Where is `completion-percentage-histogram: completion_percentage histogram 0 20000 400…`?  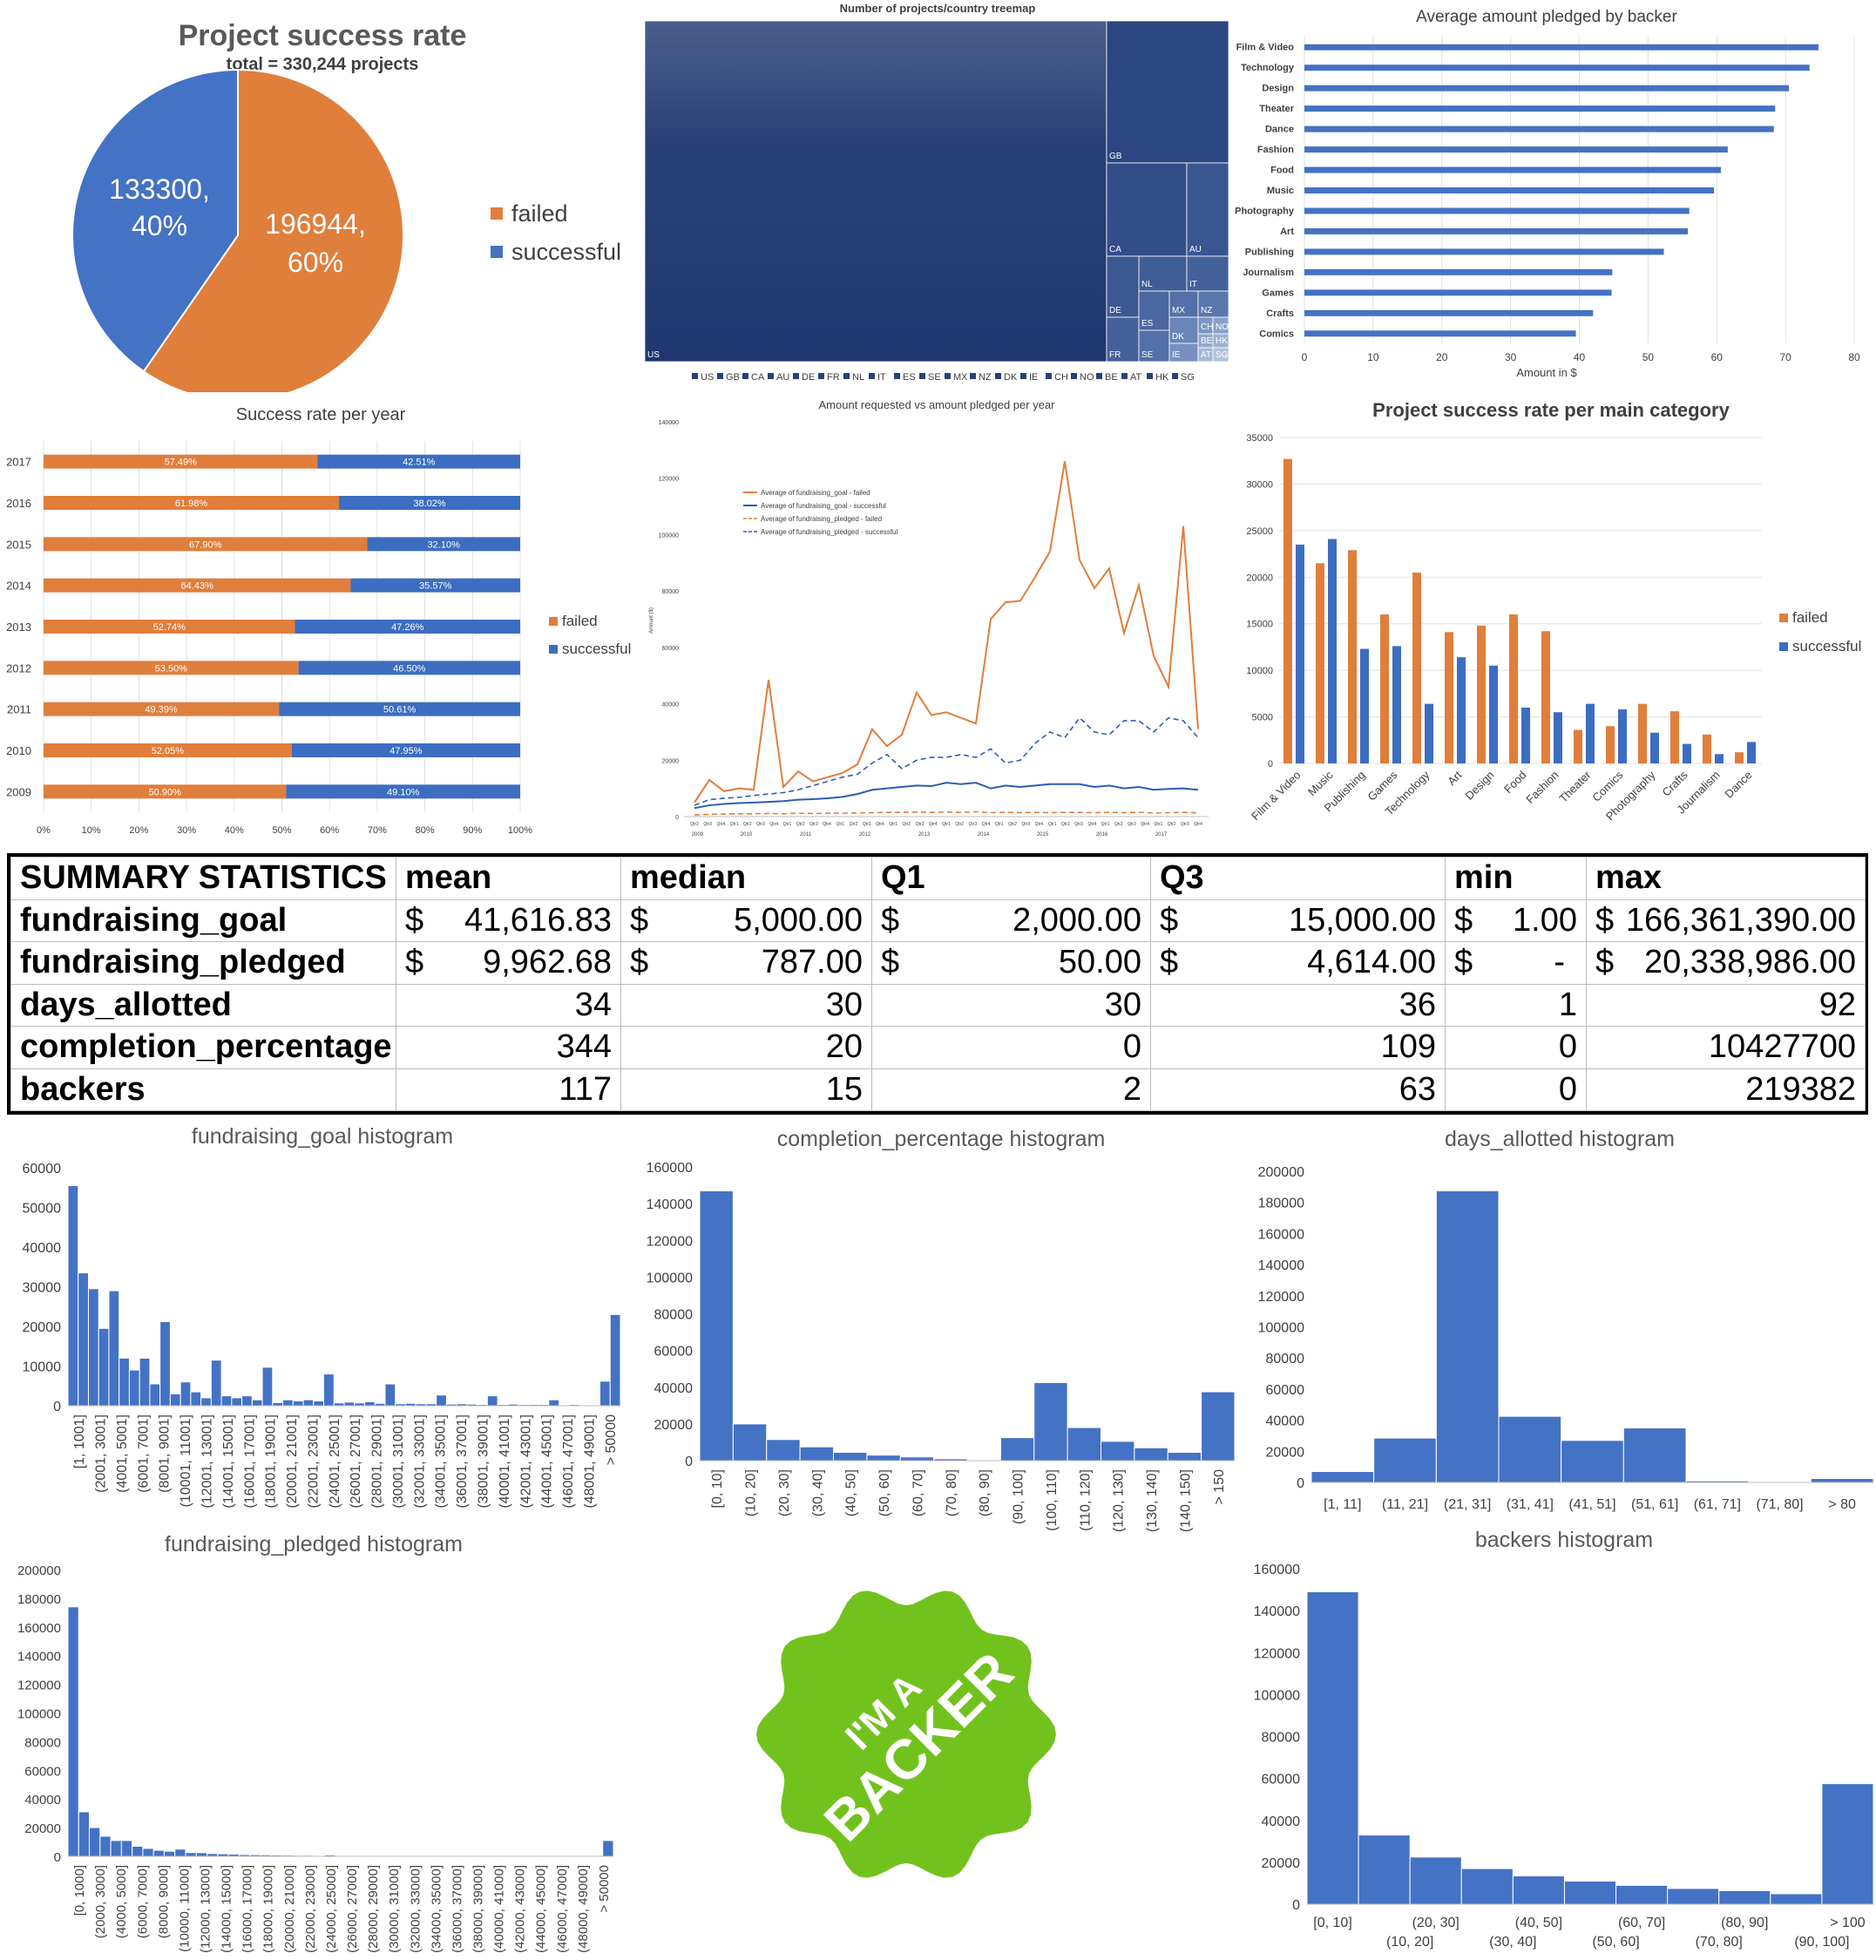
completion-percentage-histogram: completion_percentage histogram 0 20000 400… is located at coordinates (942, 1329).